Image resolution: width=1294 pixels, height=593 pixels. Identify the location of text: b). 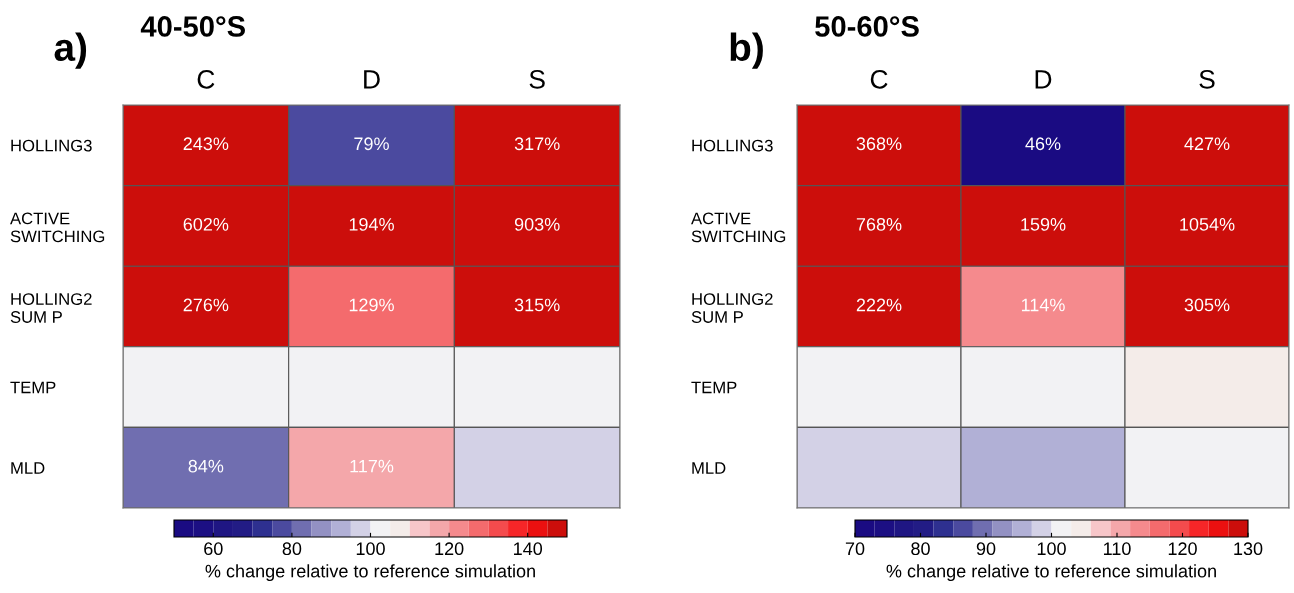
(746, 50).